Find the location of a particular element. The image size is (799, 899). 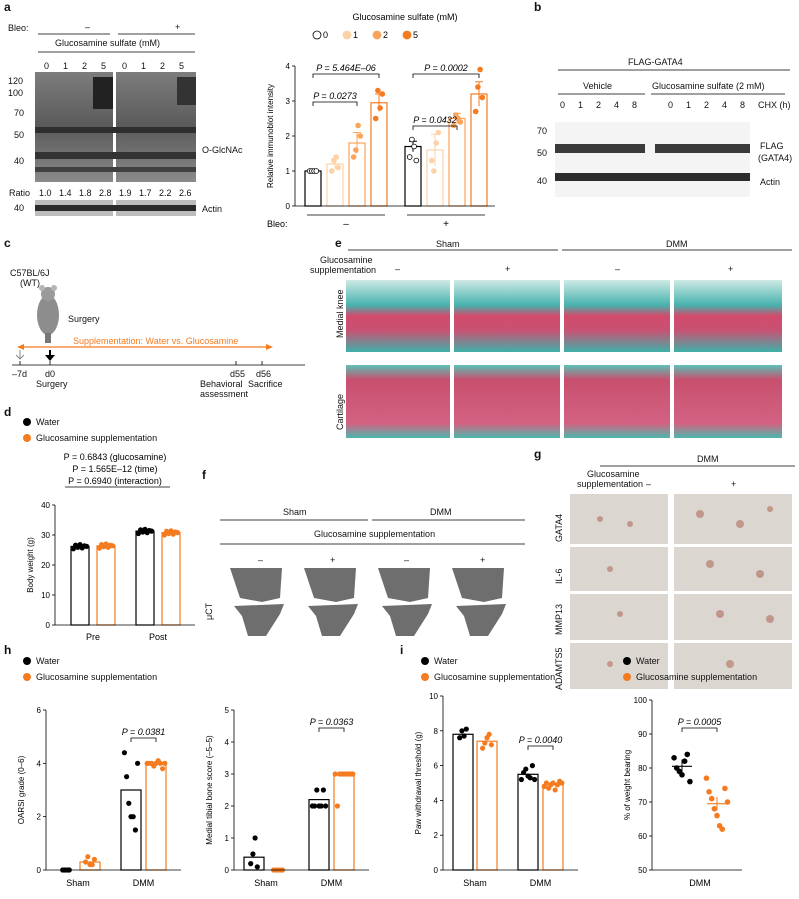

chx-lane: 4 is located at coordinates (725, 105).